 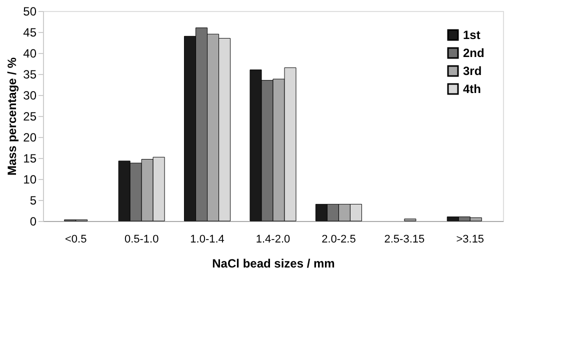 What do you see at coordinates (207, 240) in the screenshot?
I see `x-tick-label: 1.0-1.4` at bounding box center [207, 240].